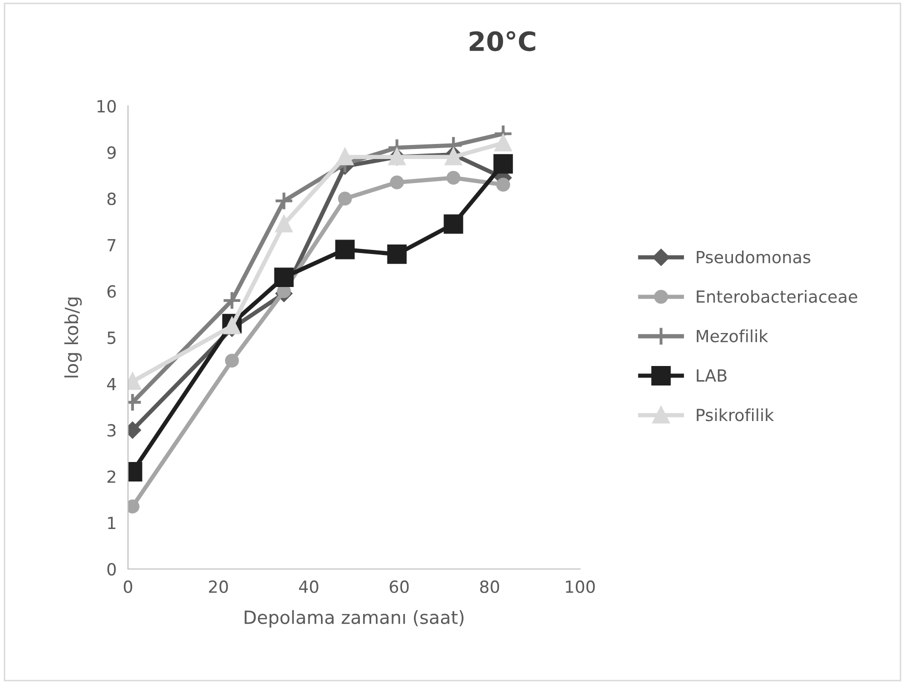  What do you see at coordinates (490, 587) in the screenshot?
I see `x-tick-label: 80` at bounding box center [490, 587].